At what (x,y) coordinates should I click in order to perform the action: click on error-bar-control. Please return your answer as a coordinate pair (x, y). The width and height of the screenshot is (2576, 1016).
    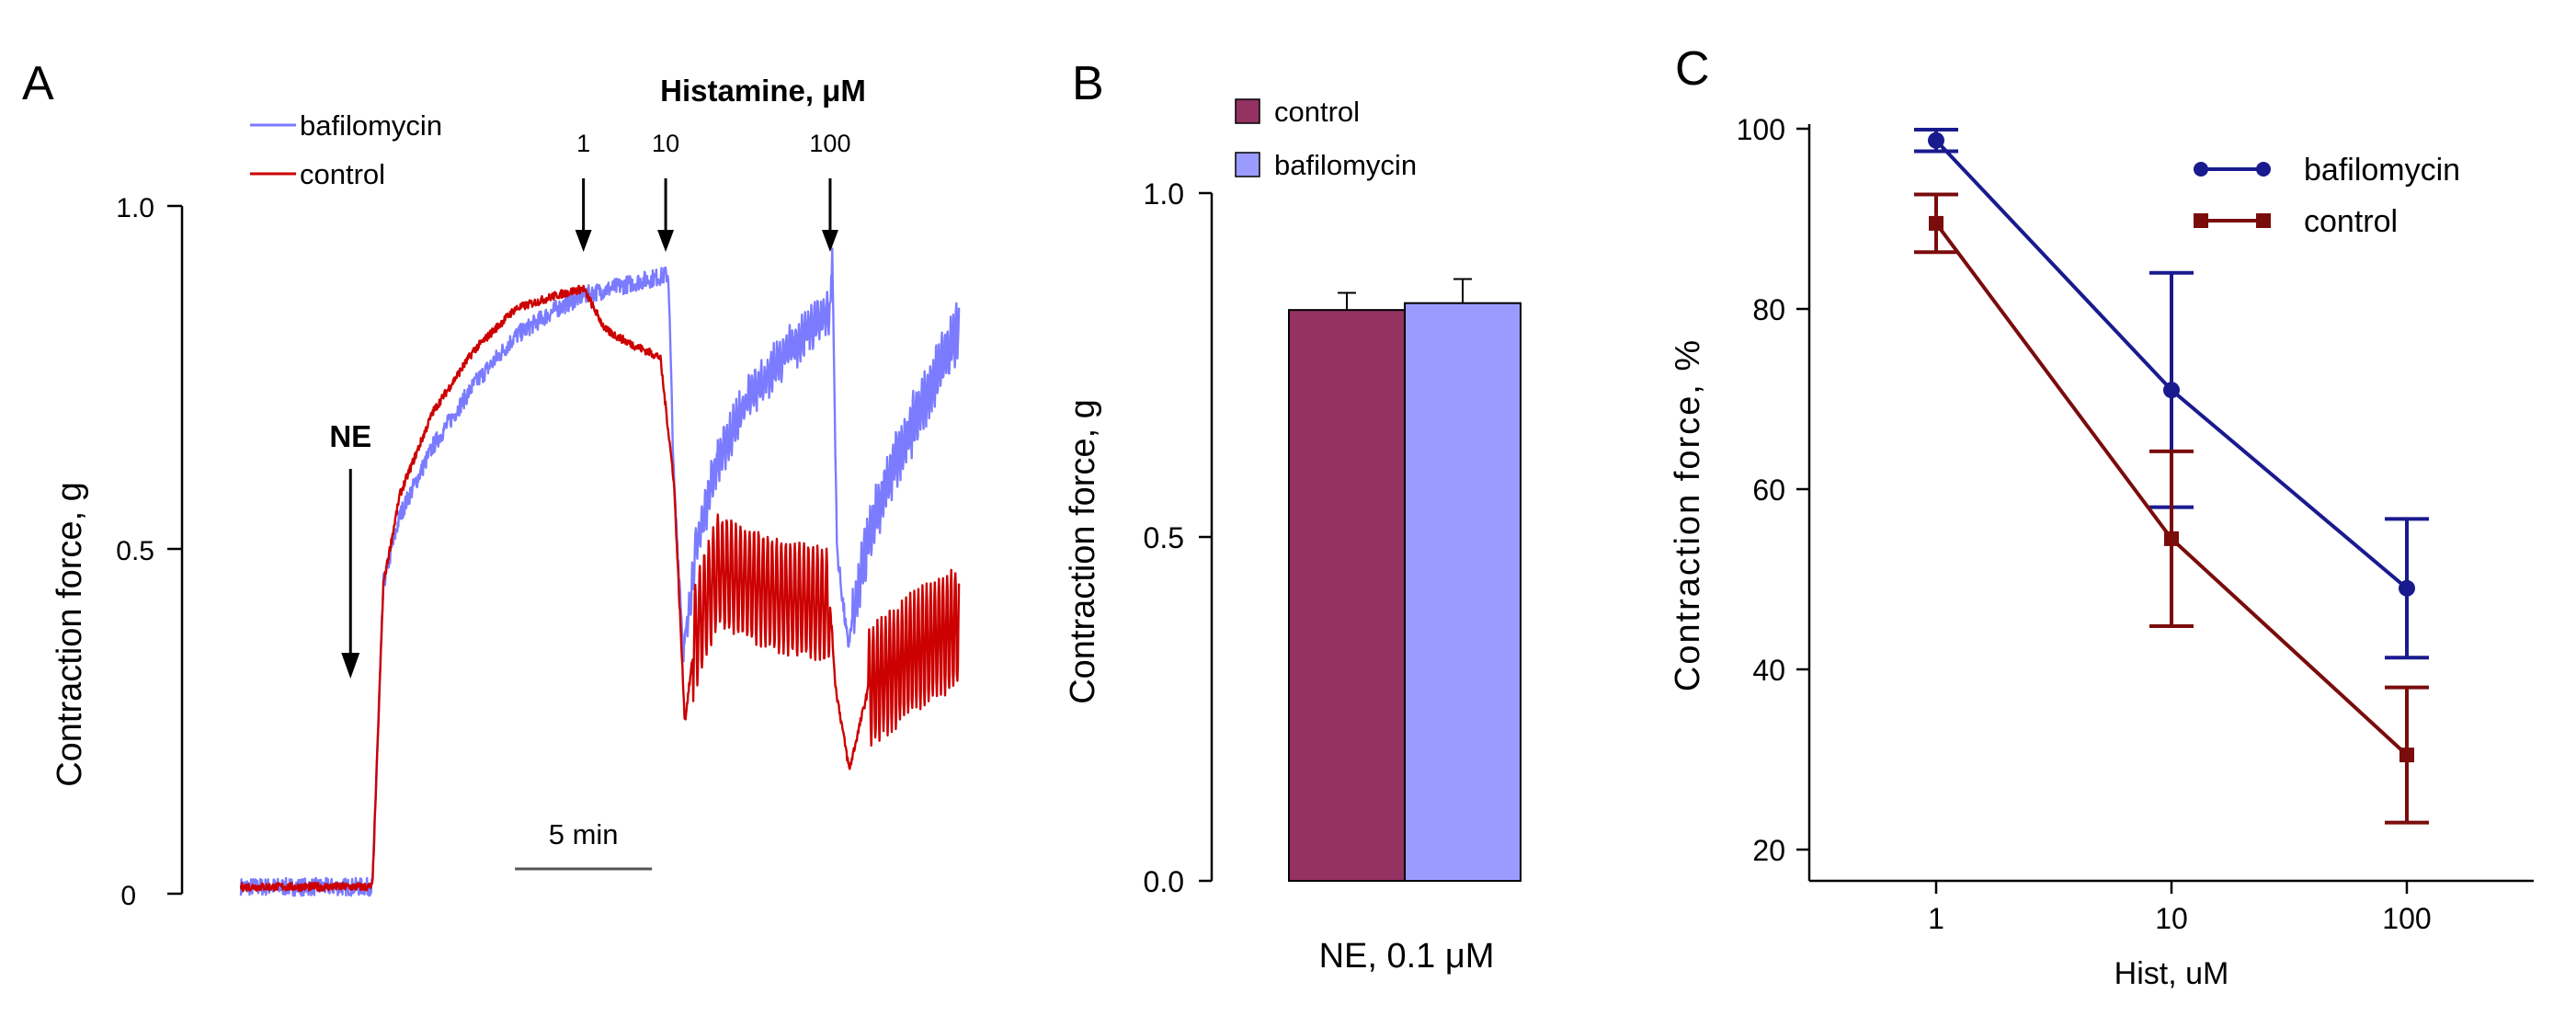
    Looking at the image, I should click on (1347, 301).